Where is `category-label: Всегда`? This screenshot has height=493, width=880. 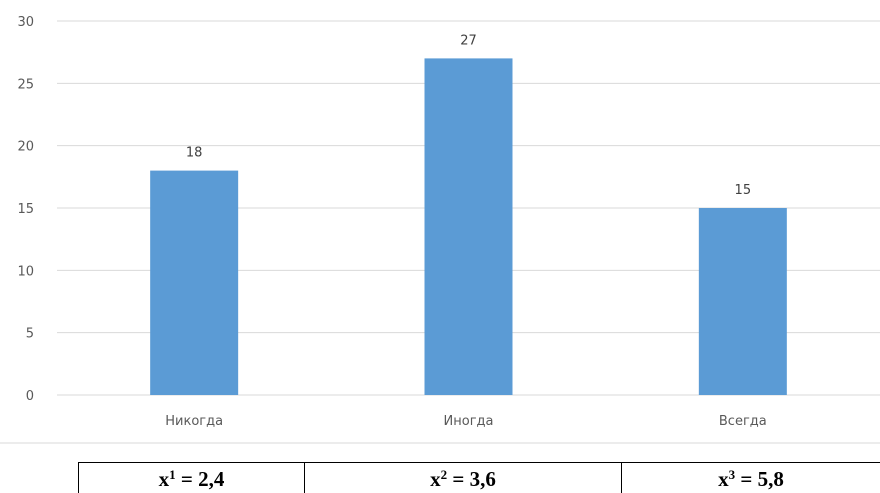 category-label: Всегда is located at coordinates (743, 421).